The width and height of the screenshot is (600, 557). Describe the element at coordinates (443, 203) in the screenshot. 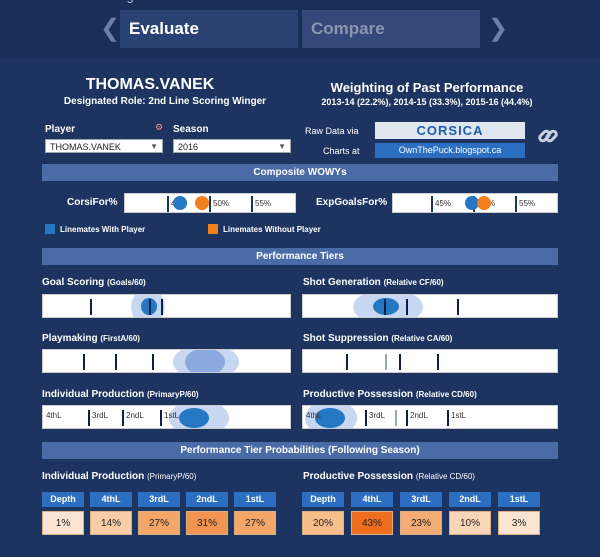

I see `tick-label-45: 45%` at that location.